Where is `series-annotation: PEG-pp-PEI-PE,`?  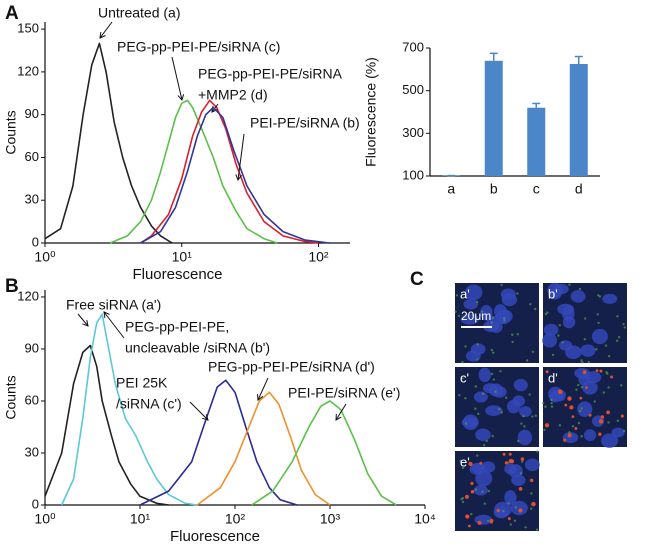
series-annotation: PEG-pp-PEI-PE, is located at coordinates (177, 327).